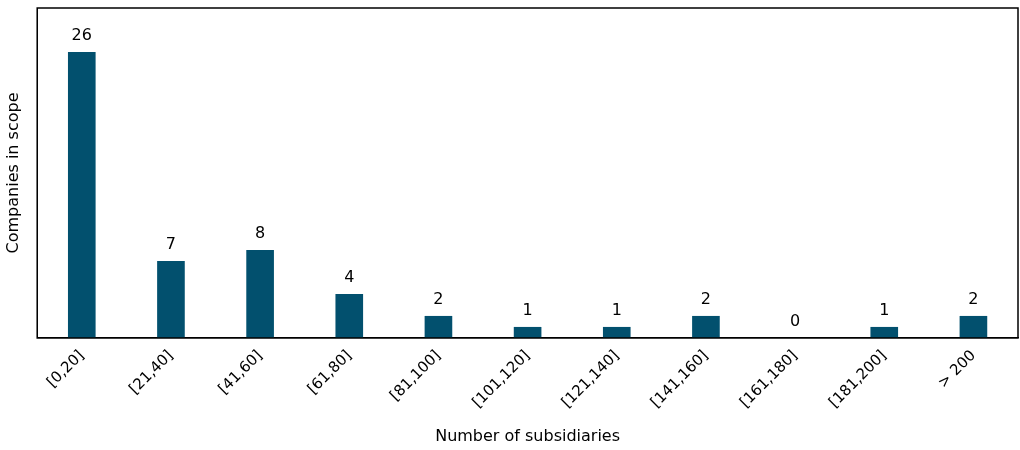 The image size is (1020, 450). Describe the element at coordinates (12, 173) in the screenshot. I see `y-axis-title: Companies in scope` at that location.